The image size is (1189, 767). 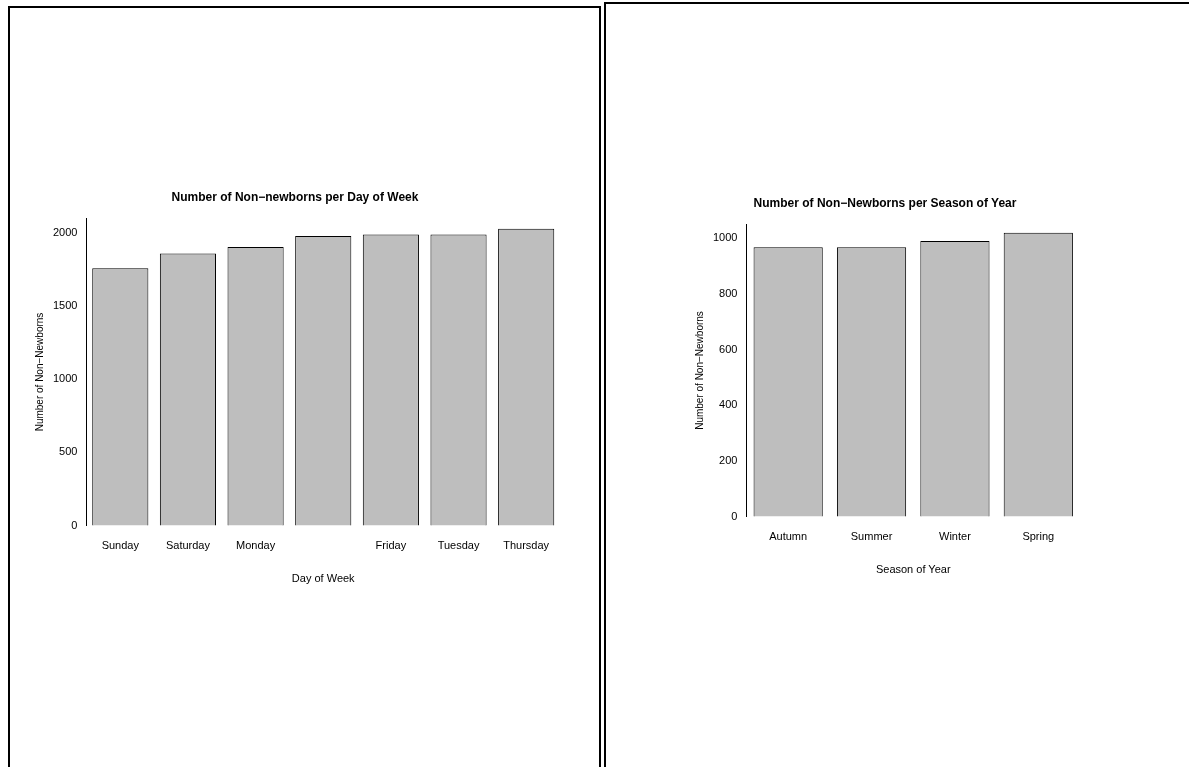 What do you see at coordinates (65, 305) in the screenshot?
I see `y-tick-label: 1500` at bounding box center [65, 305].